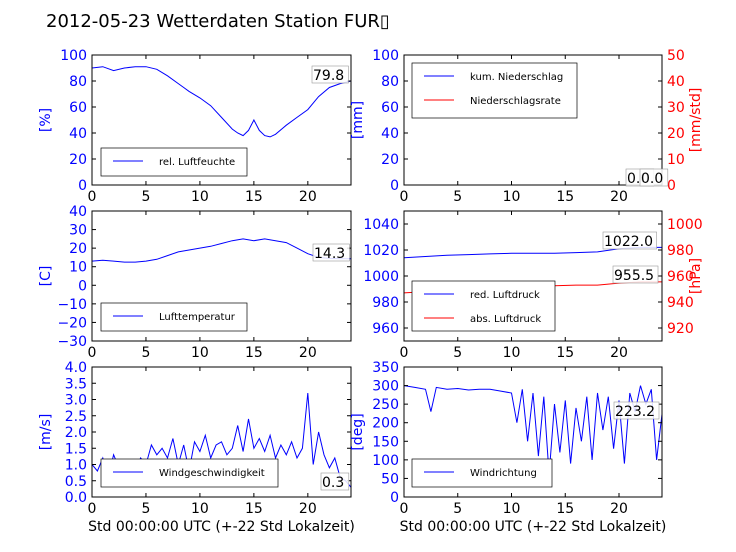  Describe the element at coordinates (385, 405) in the screenshot. I see `y-tick-label: 250` at that location.